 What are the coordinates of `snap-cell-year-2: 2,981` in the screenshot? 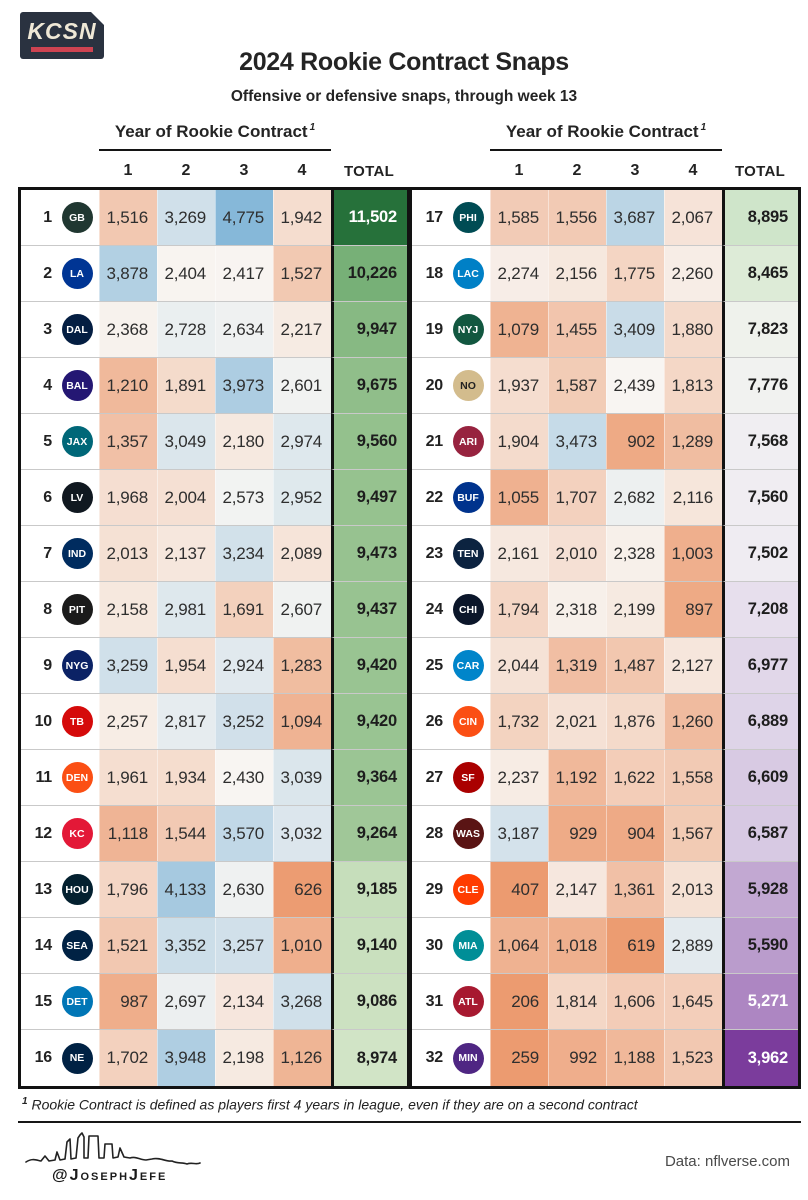 It's located at (186, 610).